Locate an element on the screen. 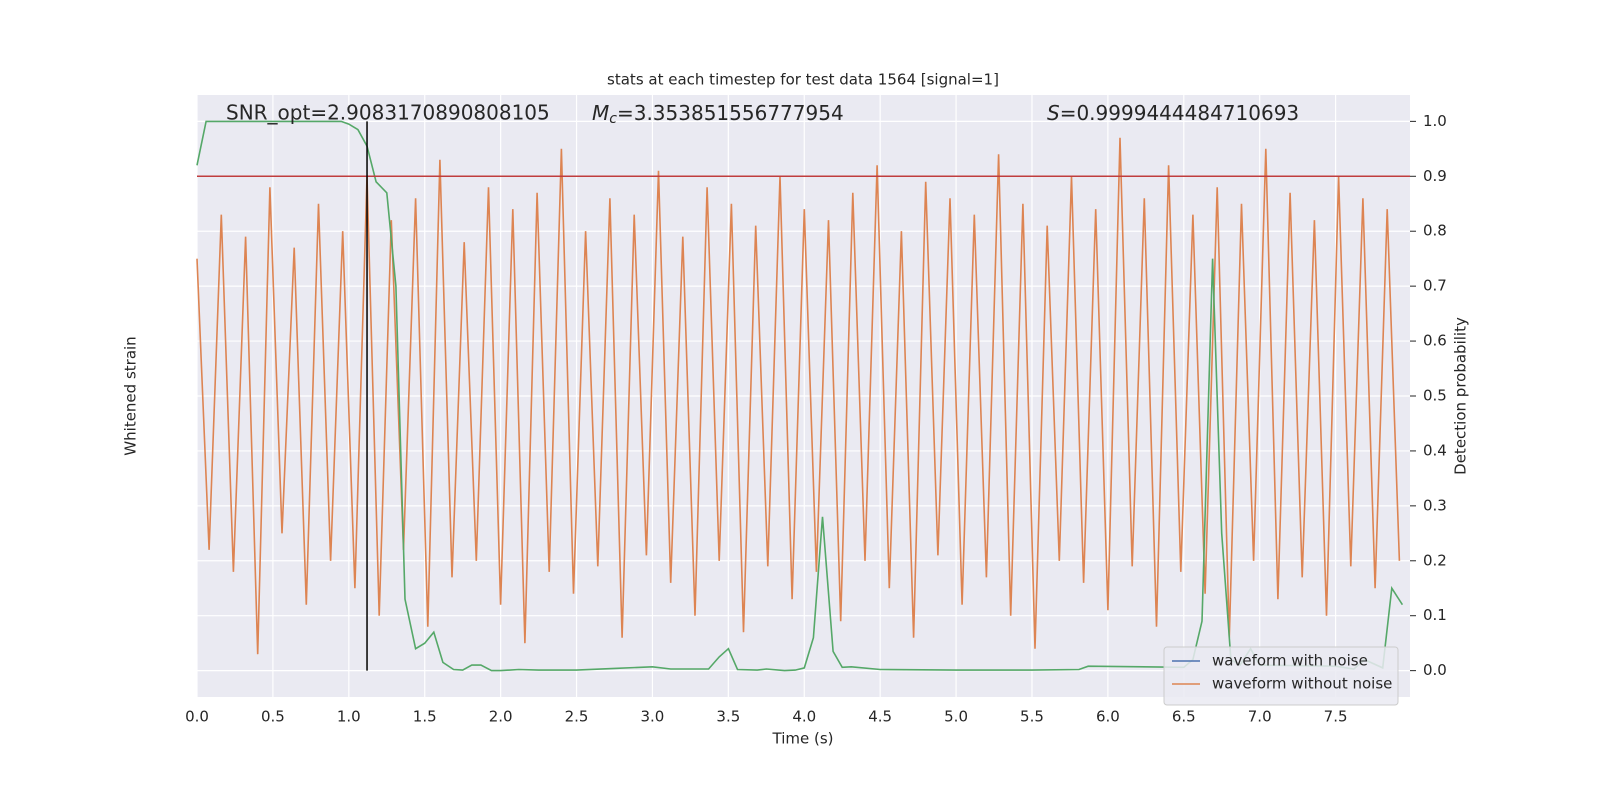 The width and height of the screenshot is (1600, 804). x-tick-label: 6.0 is located at coordinates (1108, 717).